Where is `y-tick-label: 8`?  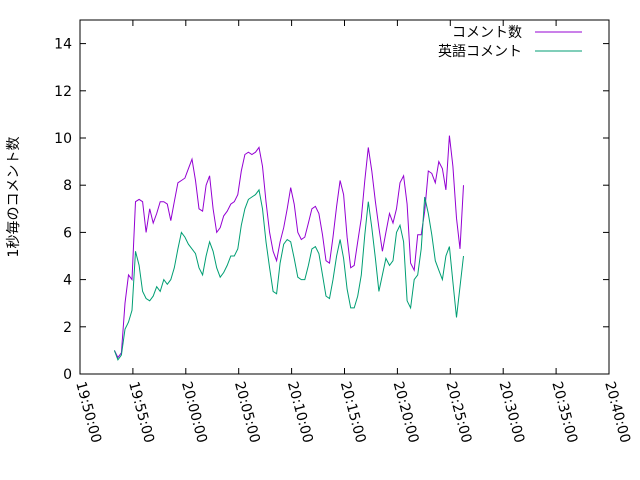
y-tick-label: 8 is located at coordinates (67, 186).